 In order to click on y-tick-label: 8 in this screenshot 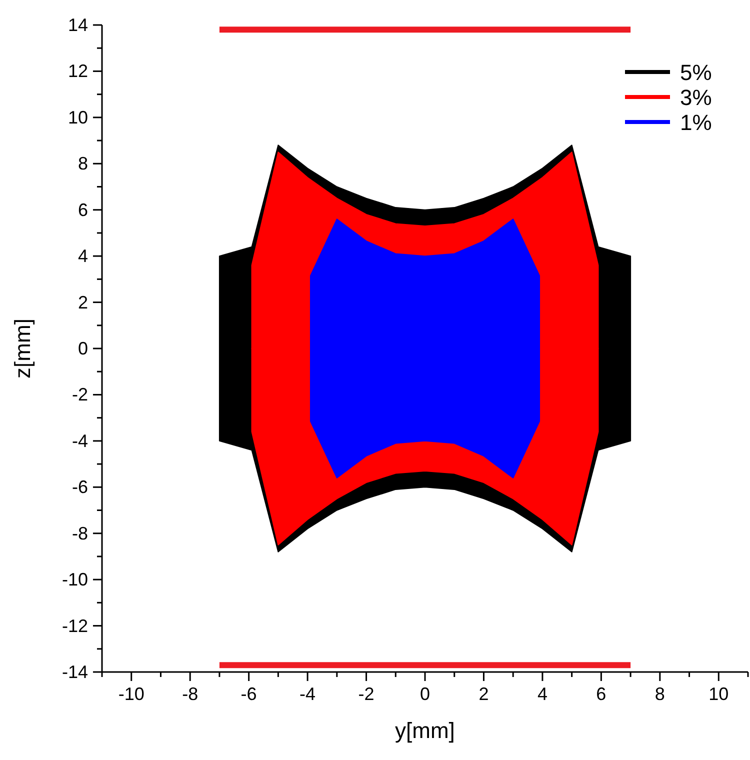, I will do `click(83, 164)`.